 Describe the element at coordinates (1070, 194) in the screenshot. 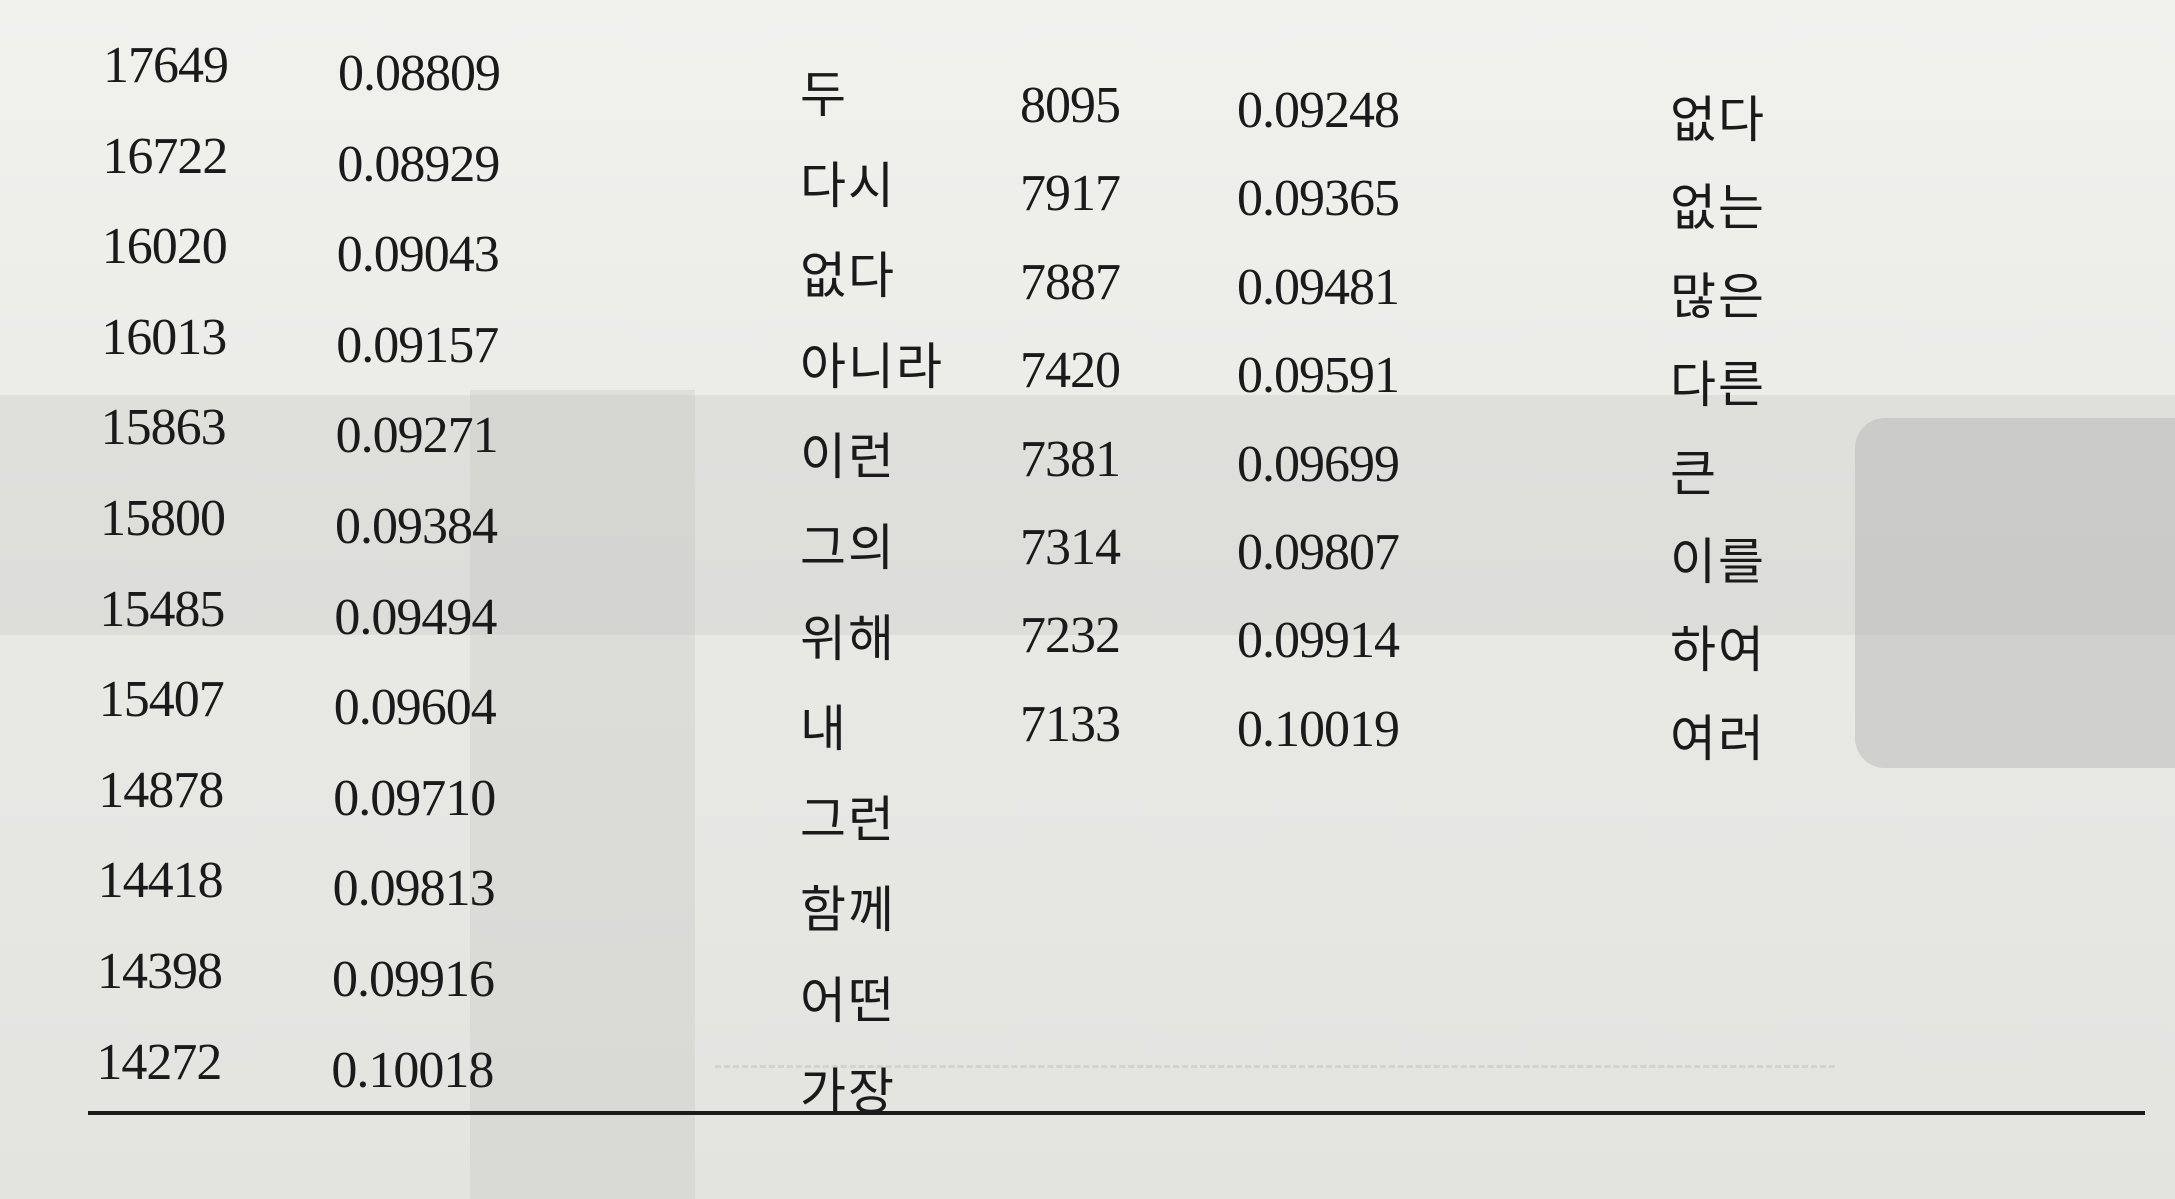

I see `right-frequency-cell: 7917` at that location.